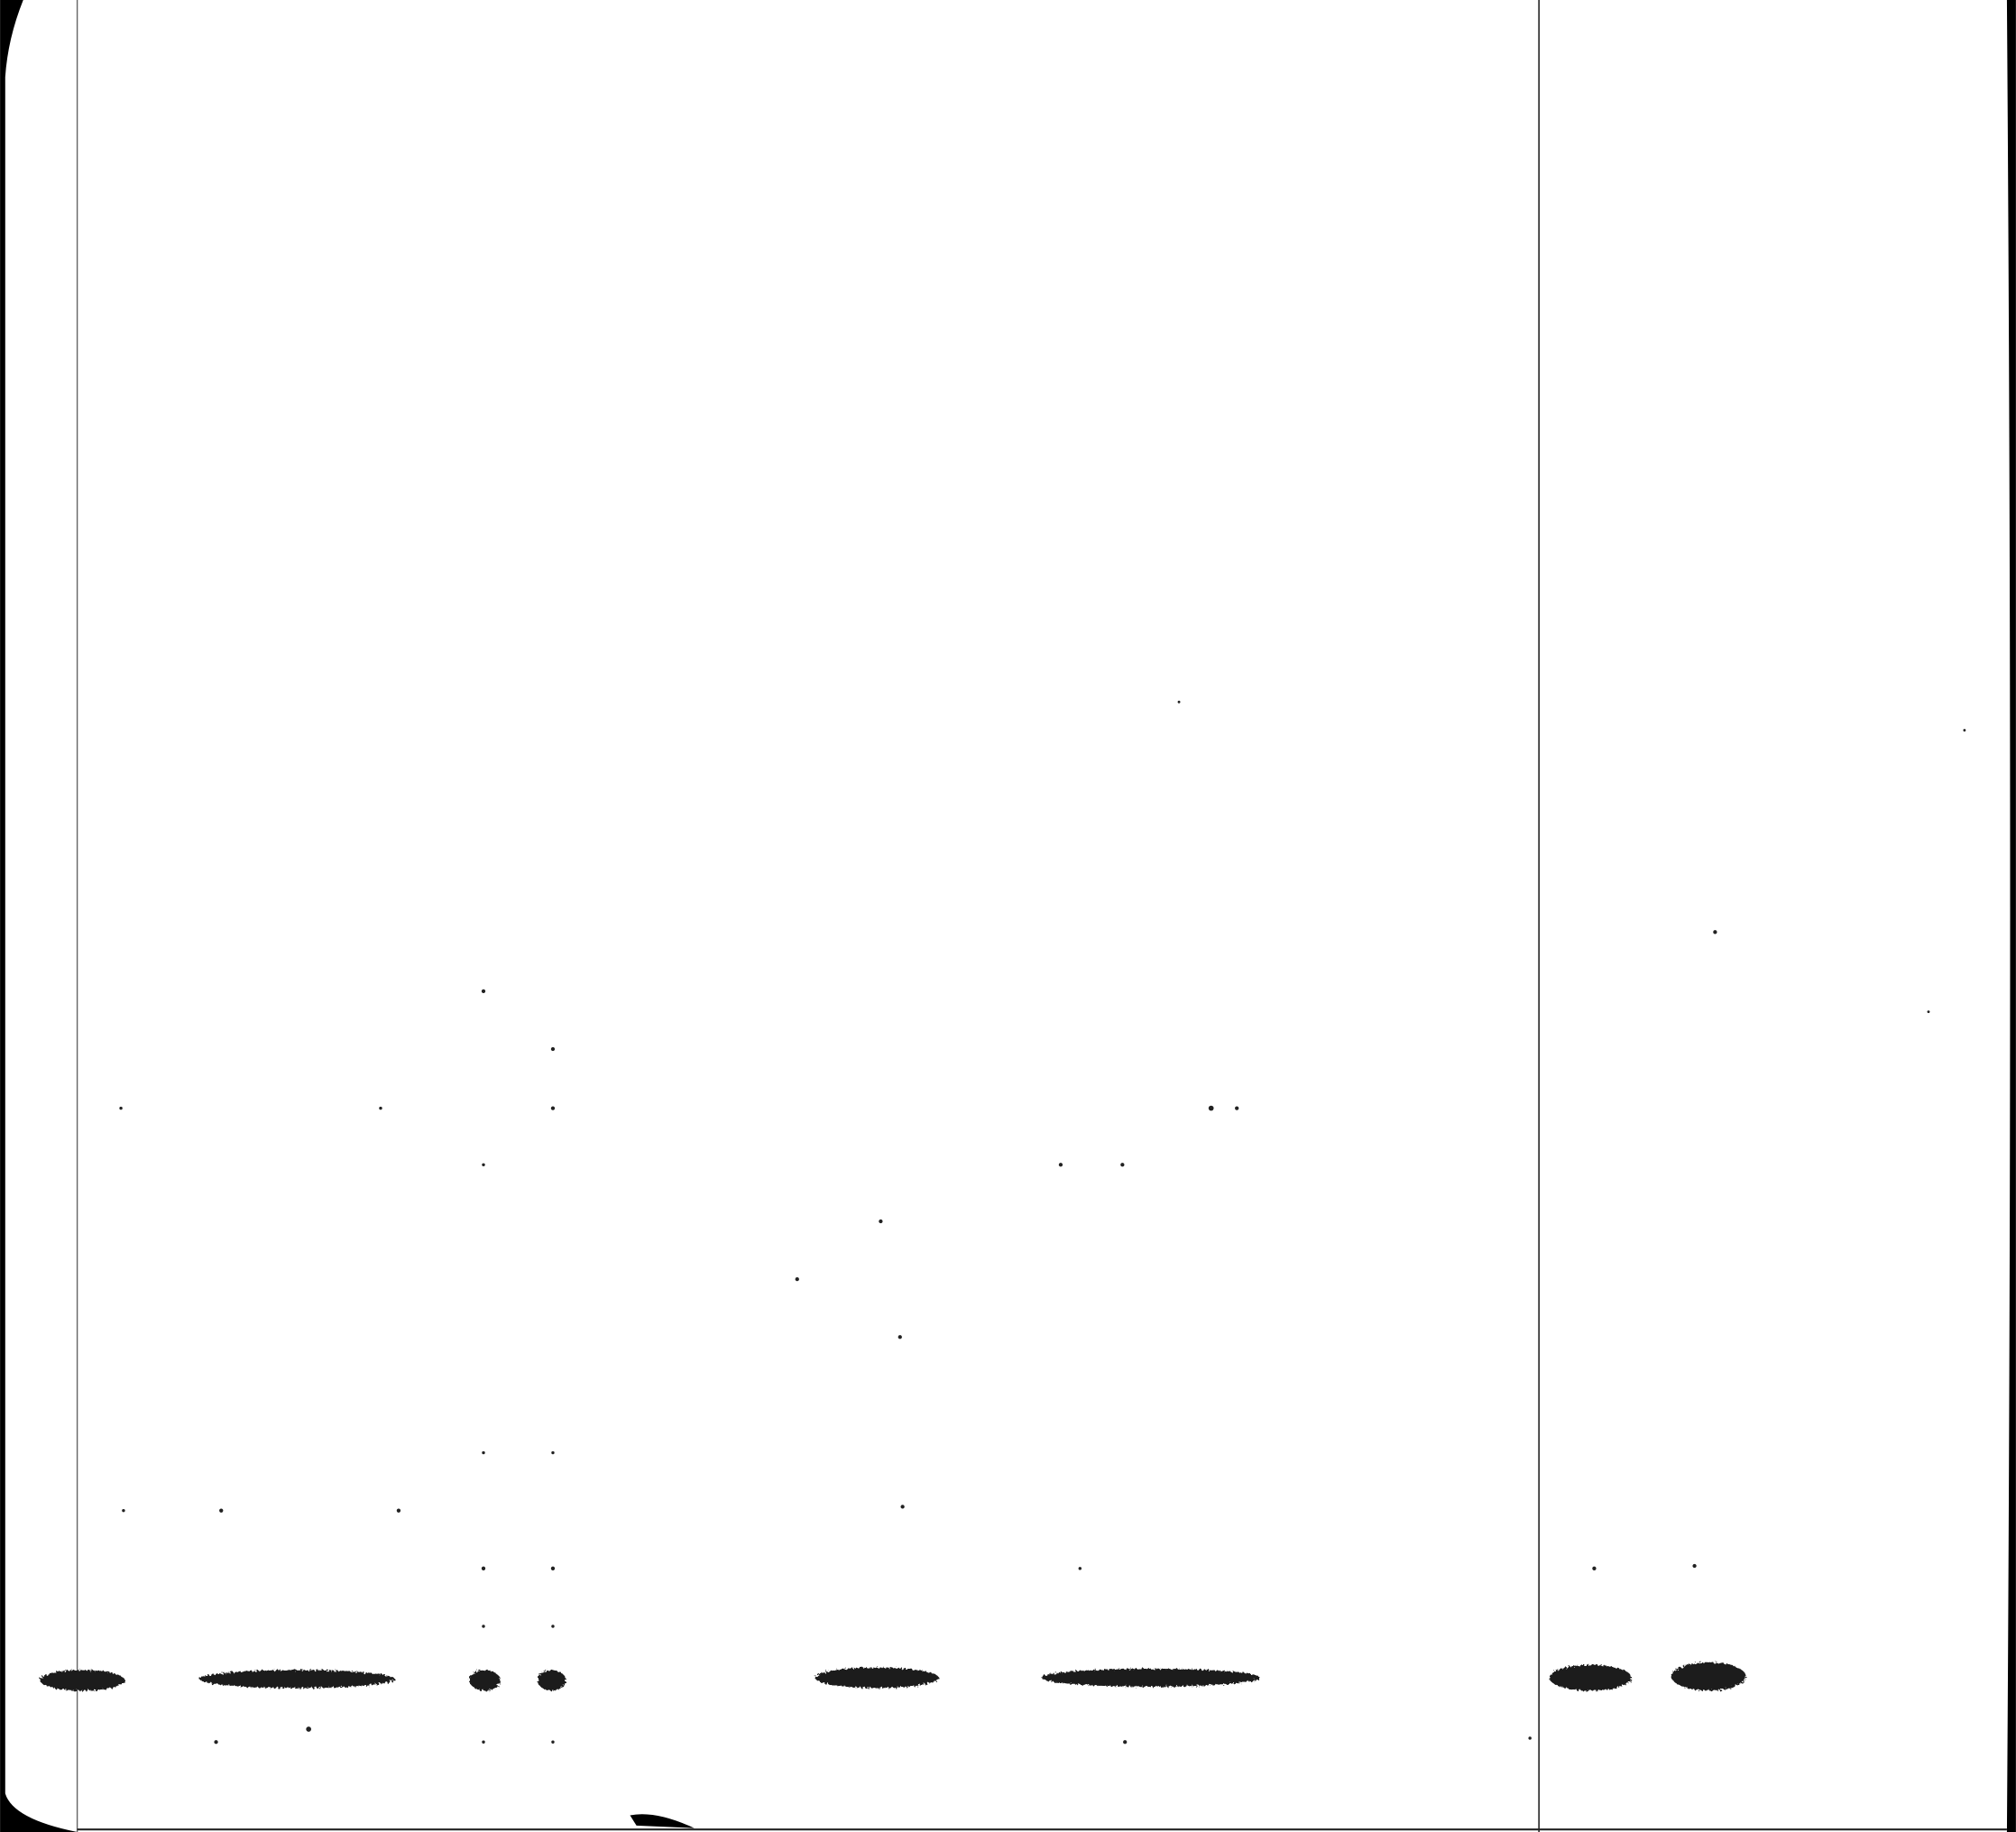 The width and height of the screenshot is (2016, 1832). Describe the element at coordinates (662, 1821) in the screenshot. I see `scan-artifact` at that location.